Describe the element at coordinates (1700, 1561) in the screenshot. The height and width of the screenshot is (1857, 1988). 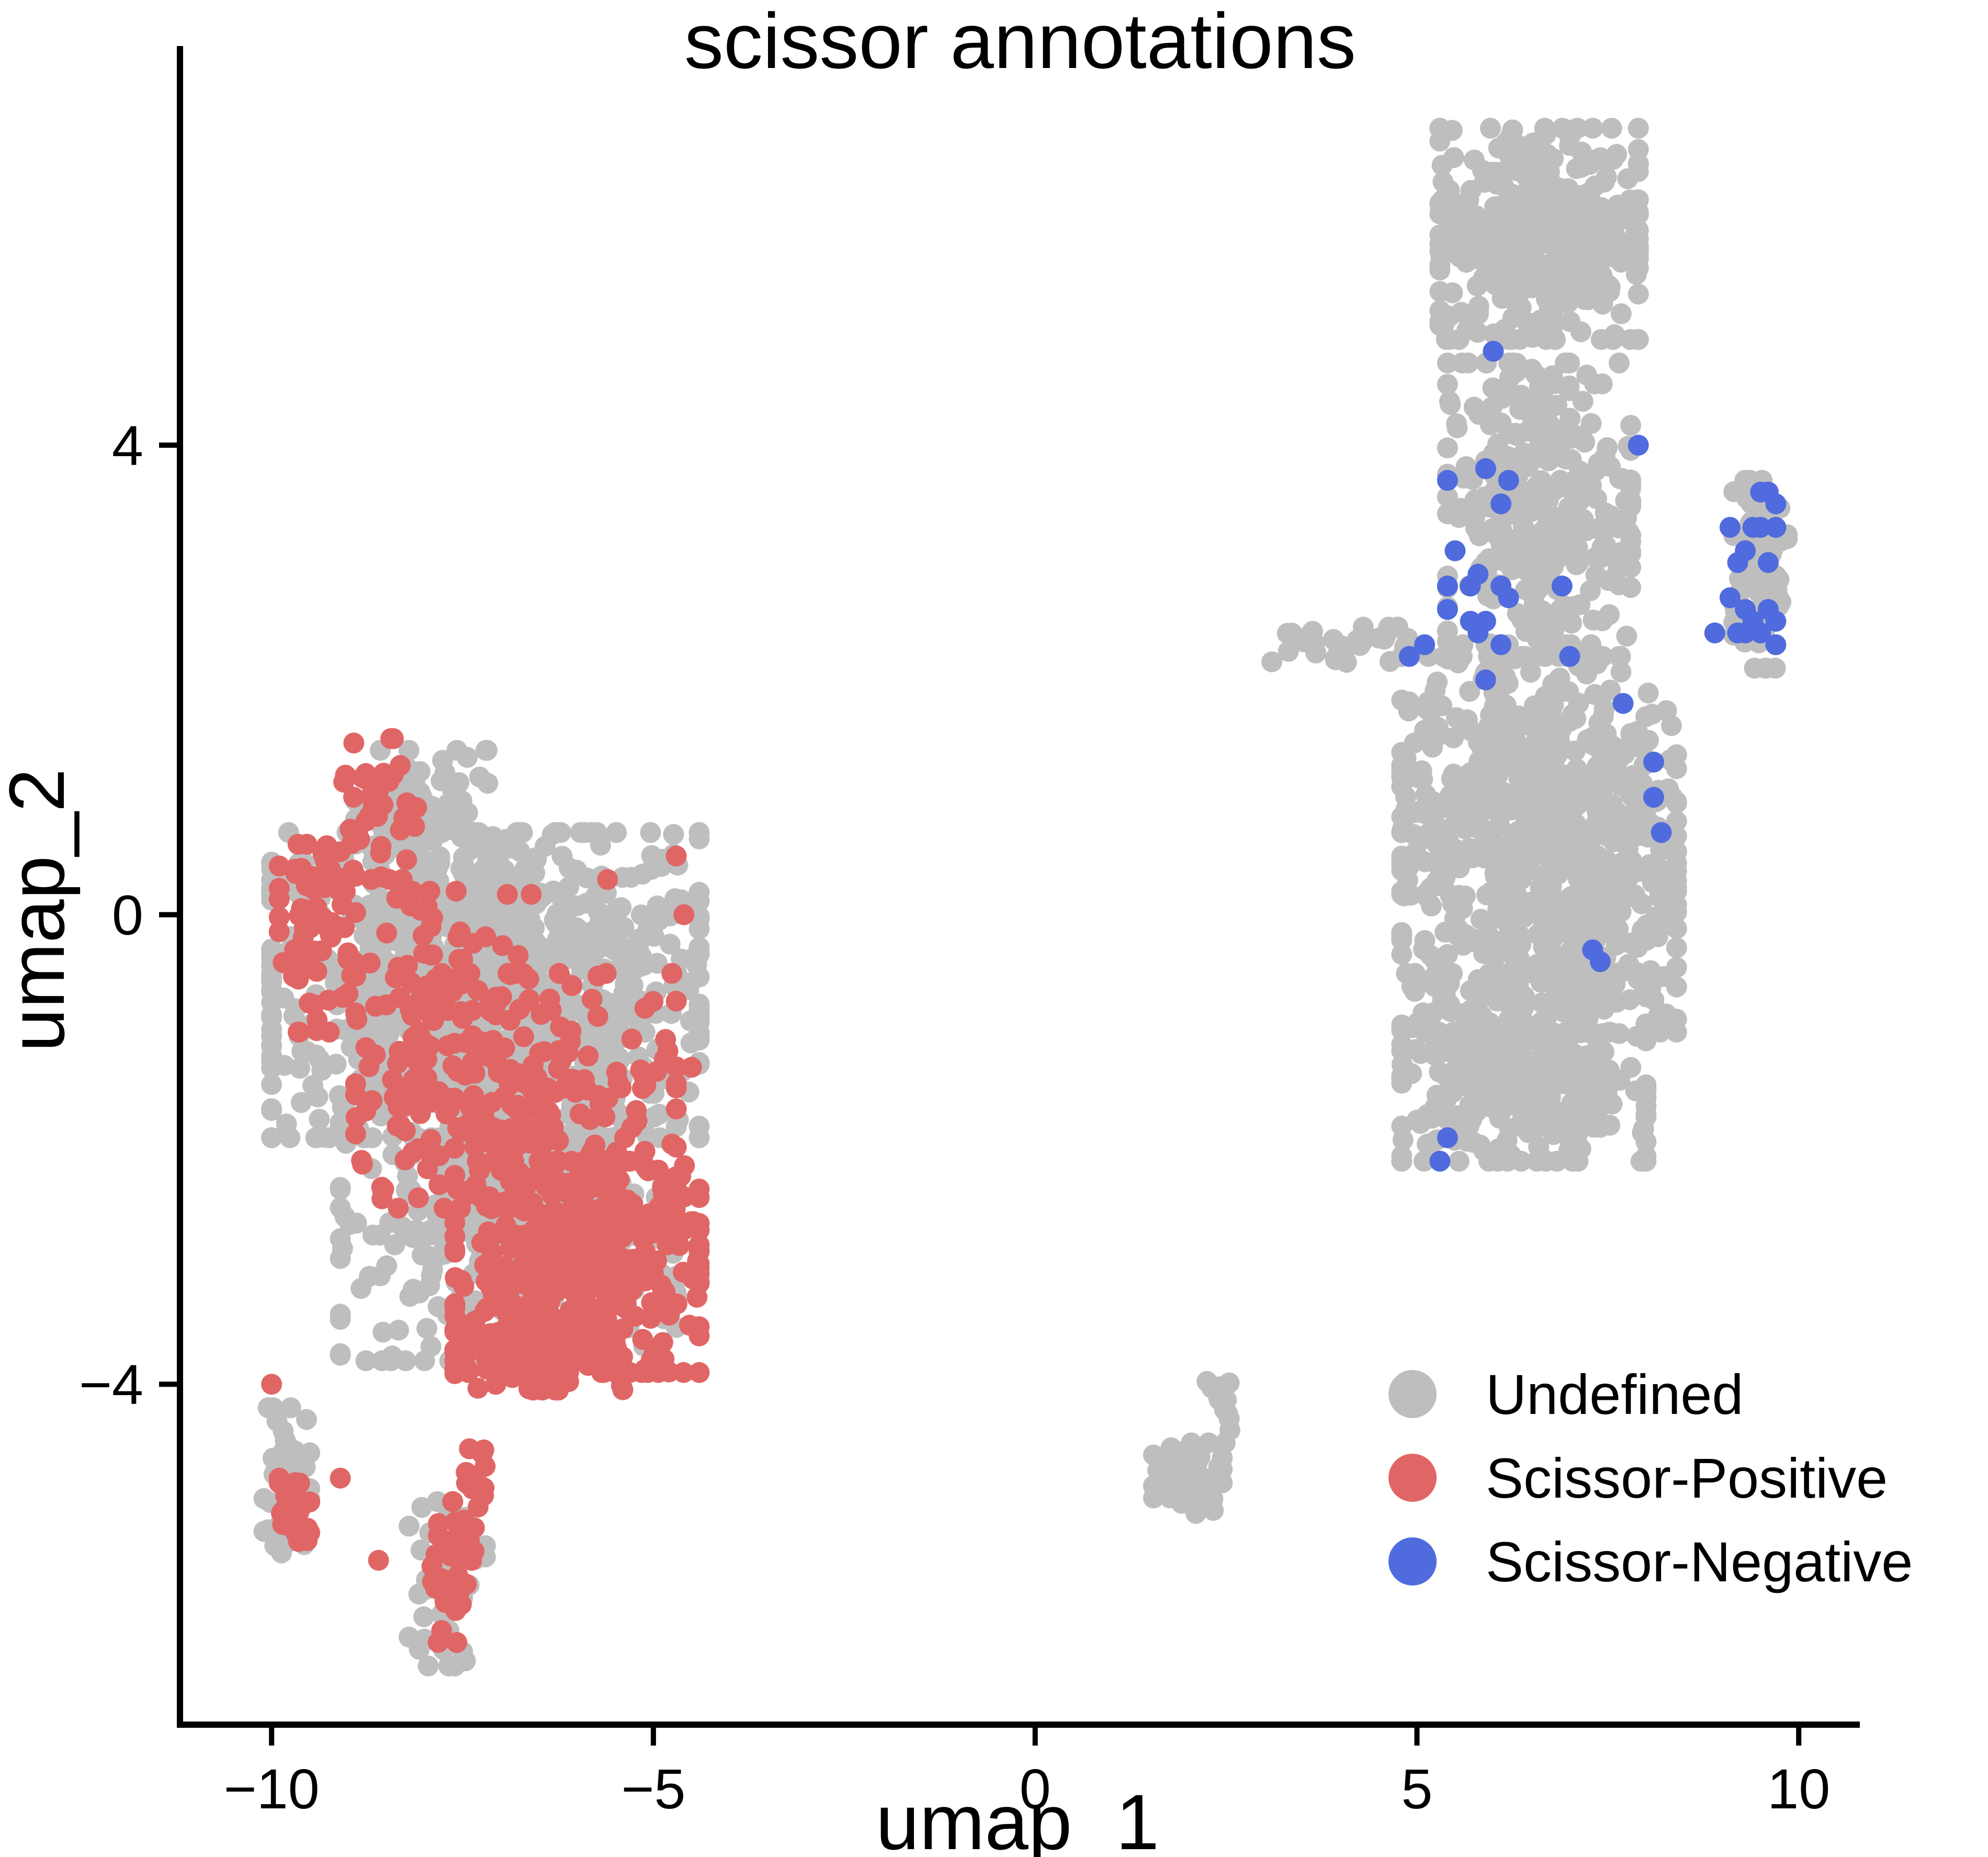
I see `legend-label: Scissor-Negative` at that location.